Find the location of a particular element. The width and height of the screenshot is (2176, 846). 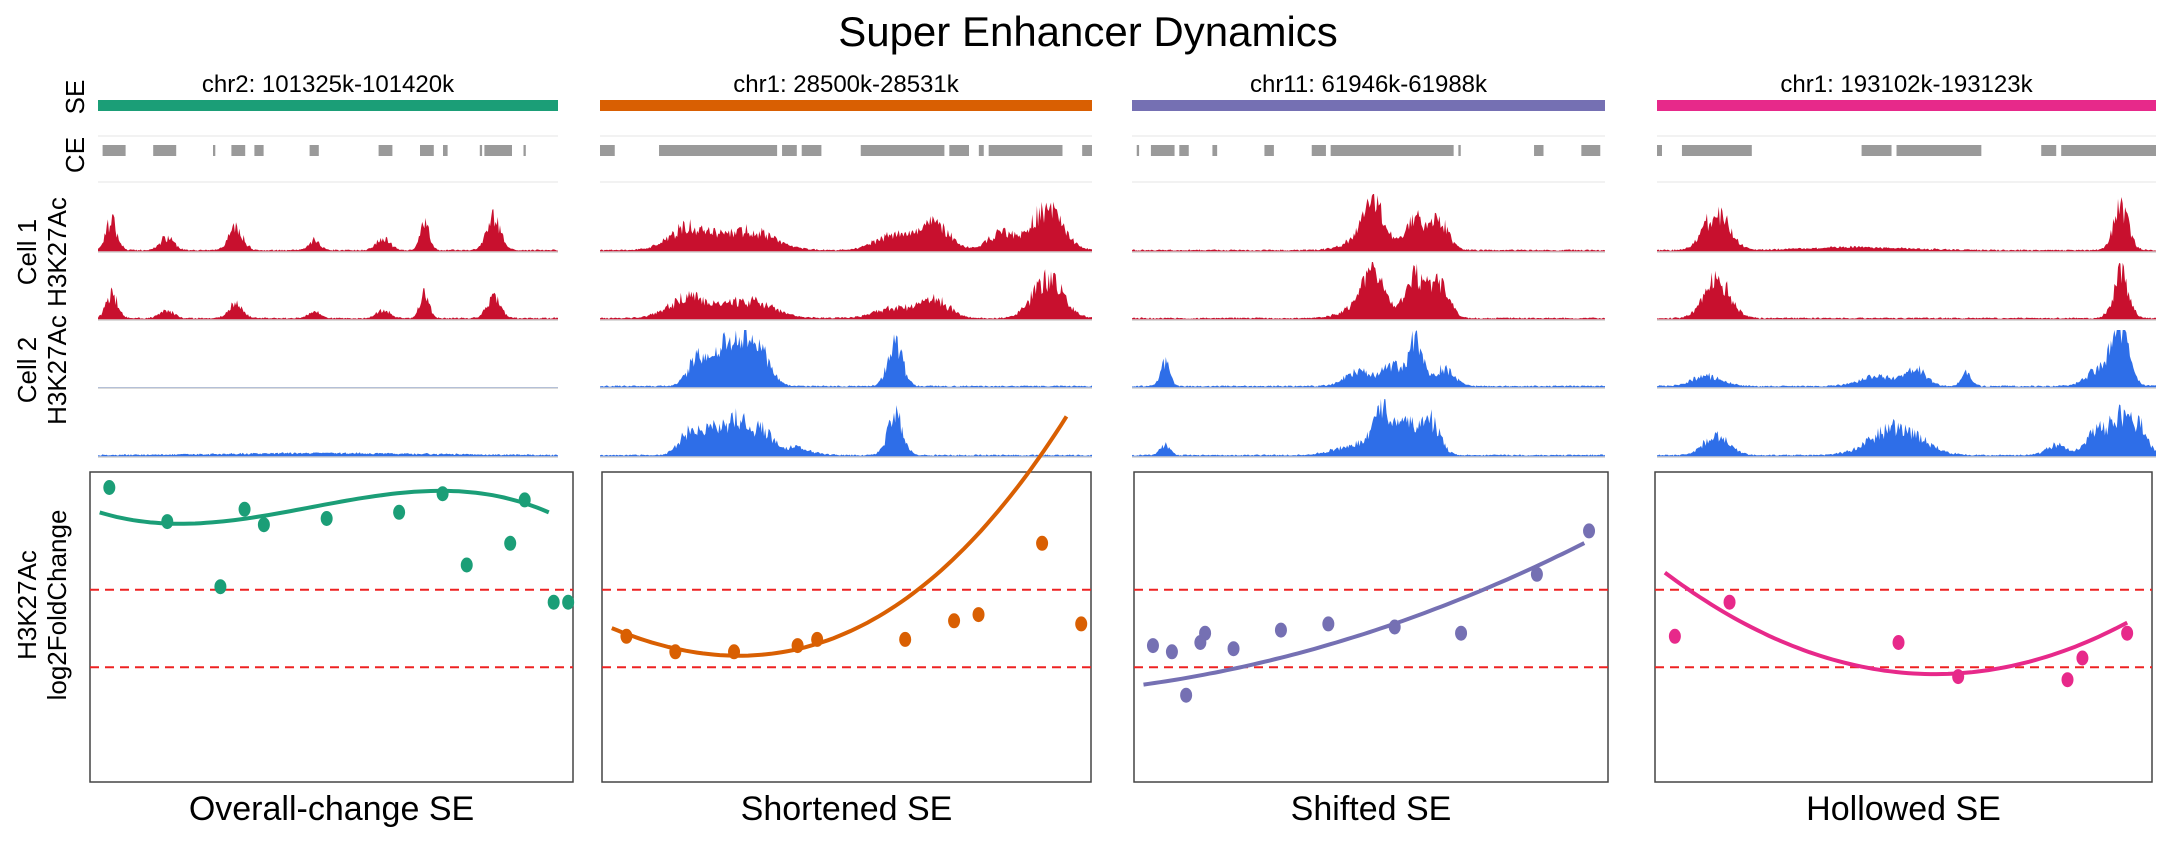

panel-title: Hollowed SE is located at coordinates (1903, 809).